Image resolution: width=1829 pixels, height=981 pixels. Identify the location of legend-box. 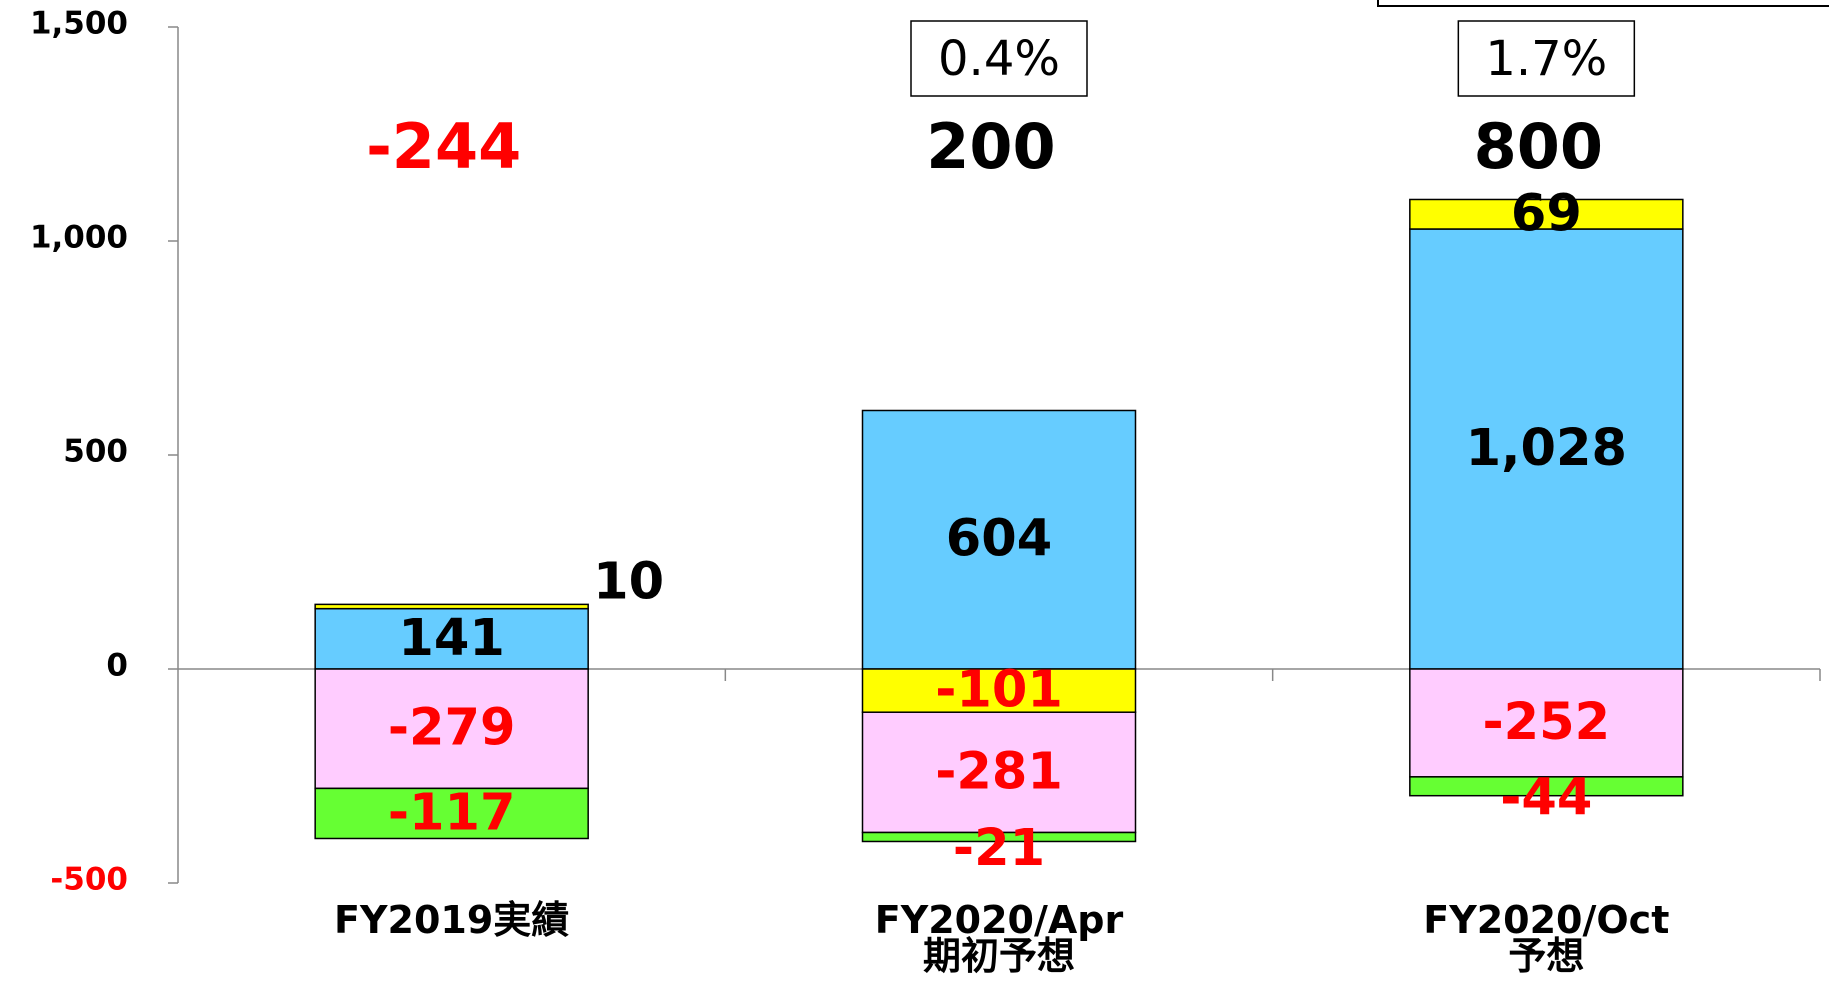
(1603, 3).